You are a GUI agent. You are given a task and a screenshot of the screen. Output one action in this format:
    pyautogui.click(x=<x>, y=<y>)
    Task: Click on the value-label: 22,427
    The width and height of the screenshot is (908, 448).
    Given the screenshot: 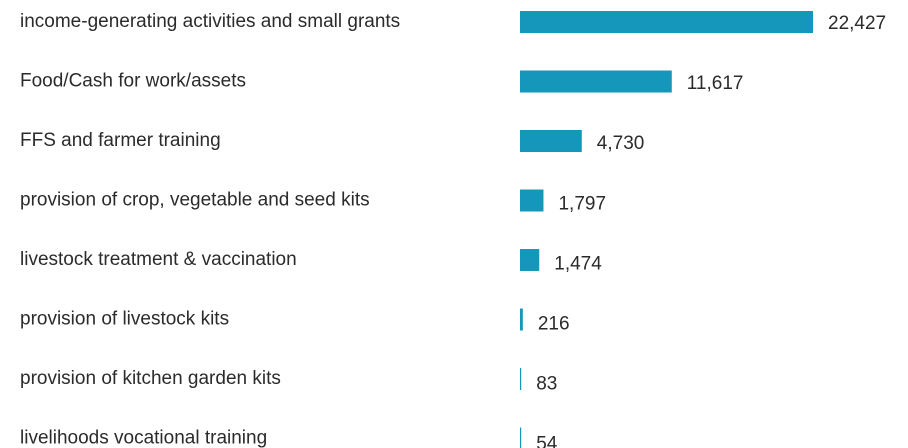 What is the action you would take?
    pyautogui.click(x=857, y=23)
    